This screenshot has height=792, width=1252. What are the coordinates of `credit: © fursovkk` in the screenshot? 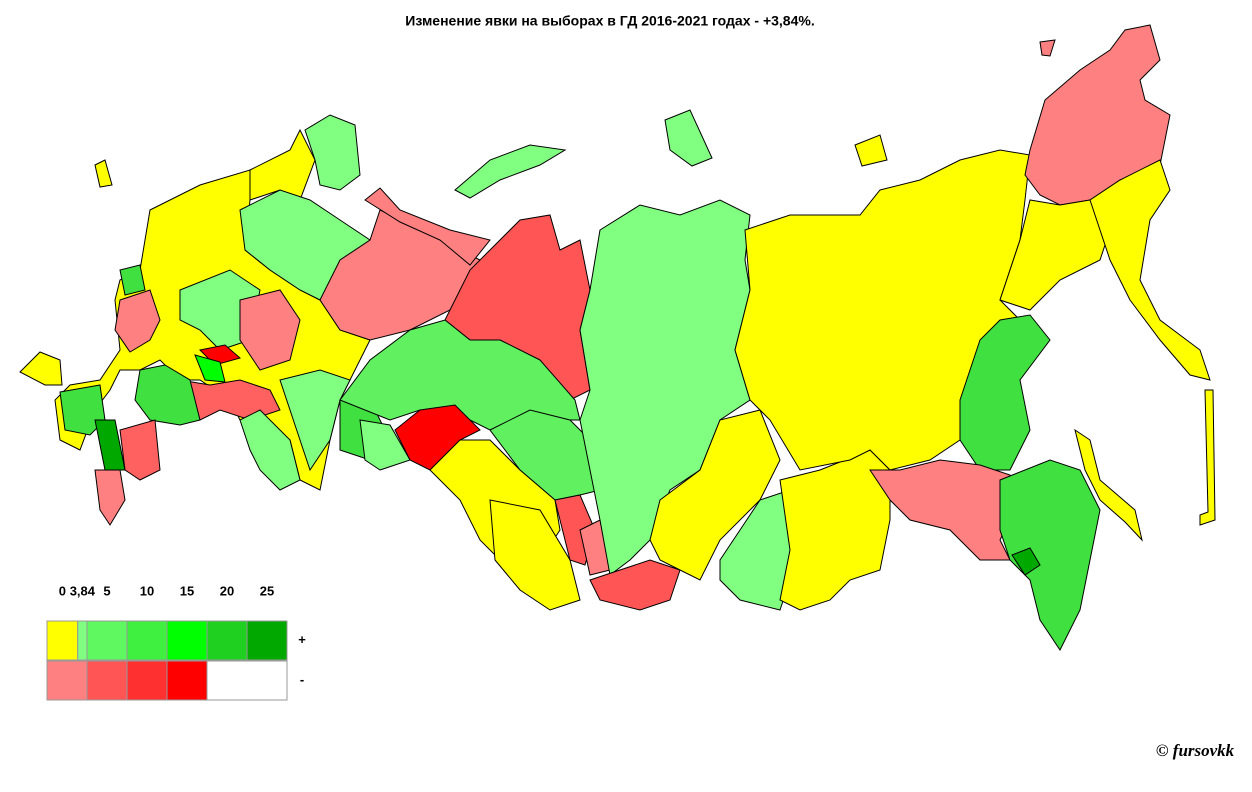 It's located at (1195, 750).